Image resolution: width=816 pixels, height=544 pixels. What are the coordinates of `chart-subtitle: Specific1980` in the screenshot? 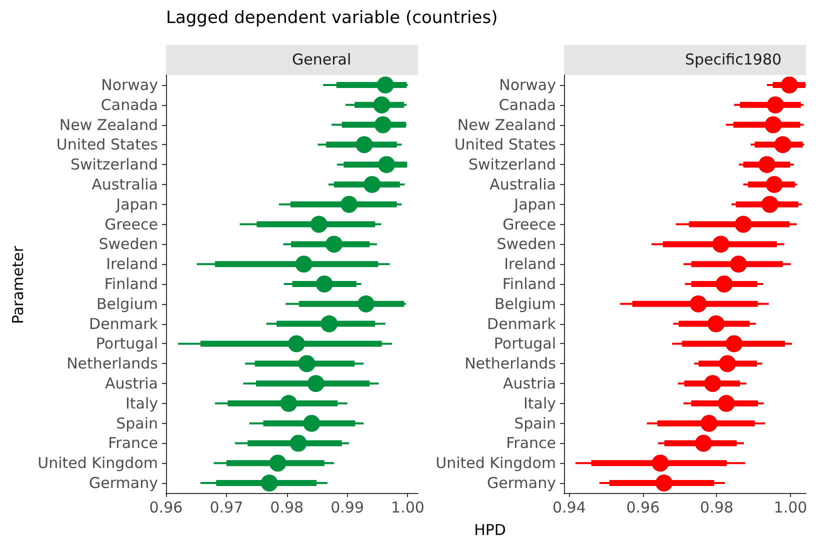 It's located at (733, 59).